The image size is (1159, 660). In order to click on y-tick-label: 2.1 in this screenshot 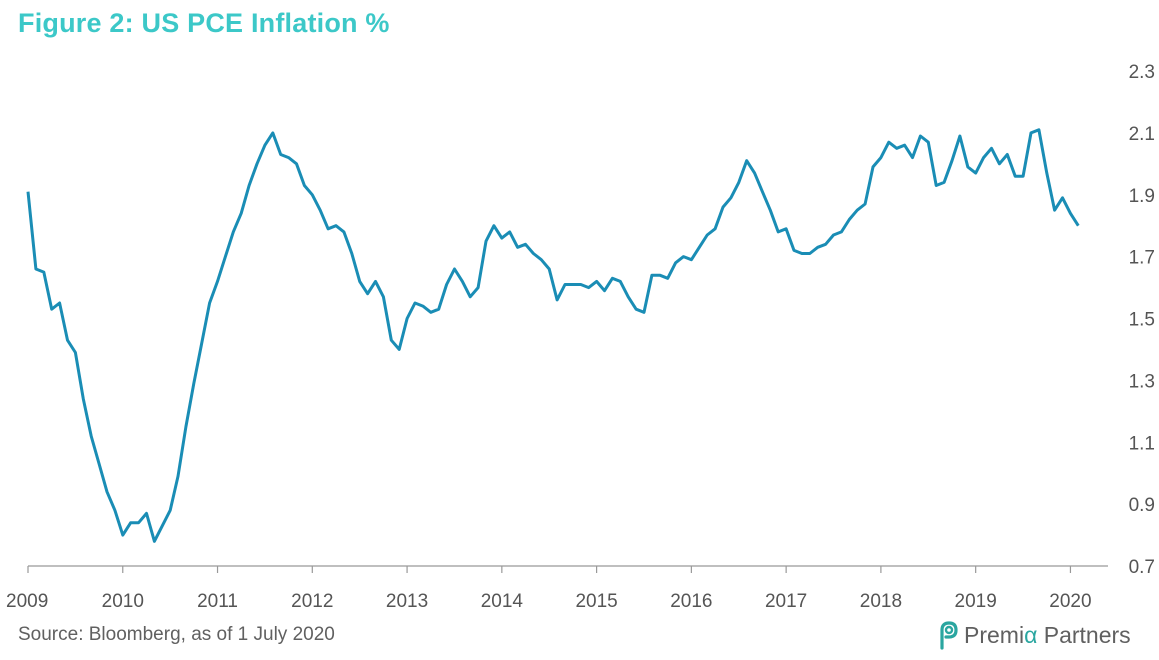, I will do `click(1142, 134)`.